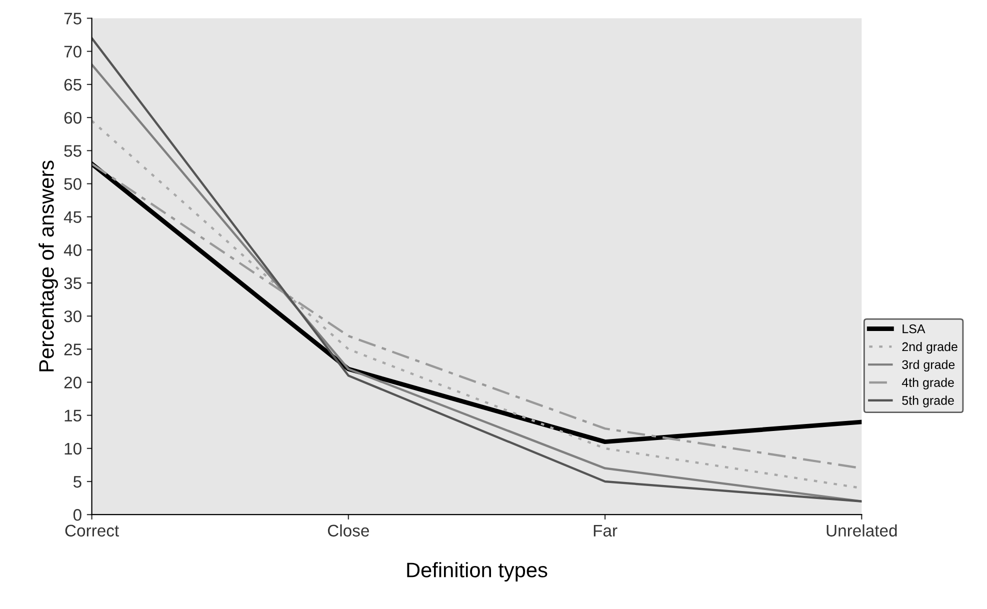 This screenshot has height=609, width=987. I want to click on y-tick-label: 55, so click(73, 151).